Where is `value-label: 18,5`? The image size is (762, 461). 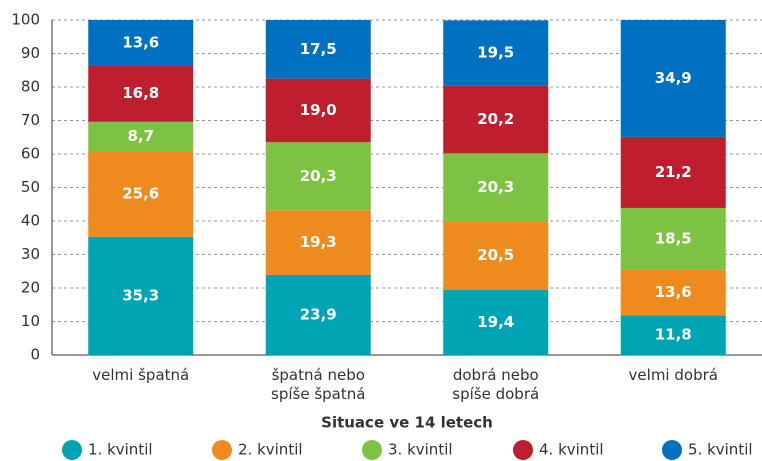
value-label: 18,5 is located at coordinates (673, 238).